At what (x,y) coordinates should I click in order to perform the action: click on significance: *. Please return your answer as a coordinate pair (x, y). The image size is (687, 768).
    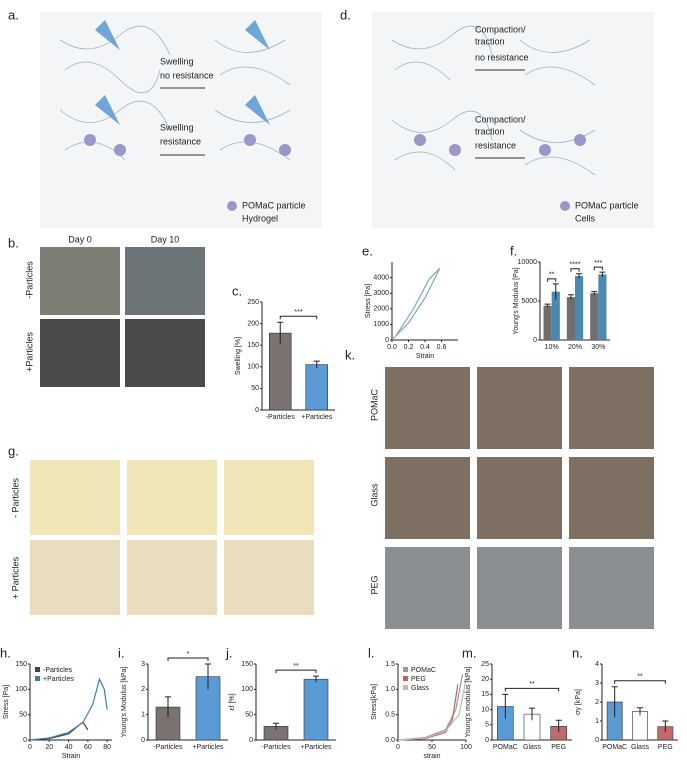
    Looking at the image, I should click on (188, 654).